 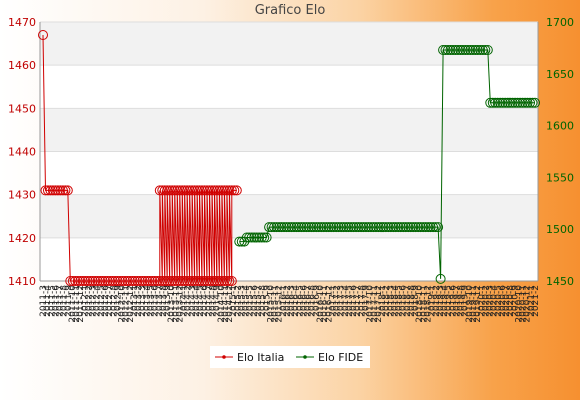 I want to click on x-tick-label: 2011-5, so click(x=52, y=301).